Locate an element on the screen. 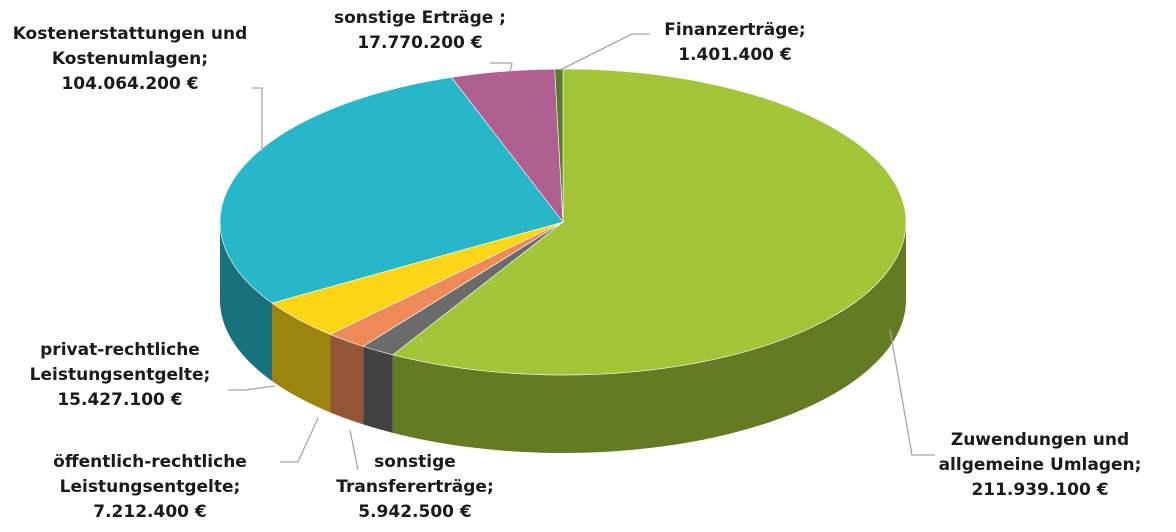  category-label: Zuwendungen und allgemeine Umlagen; is located at coordinates (1040, 452).